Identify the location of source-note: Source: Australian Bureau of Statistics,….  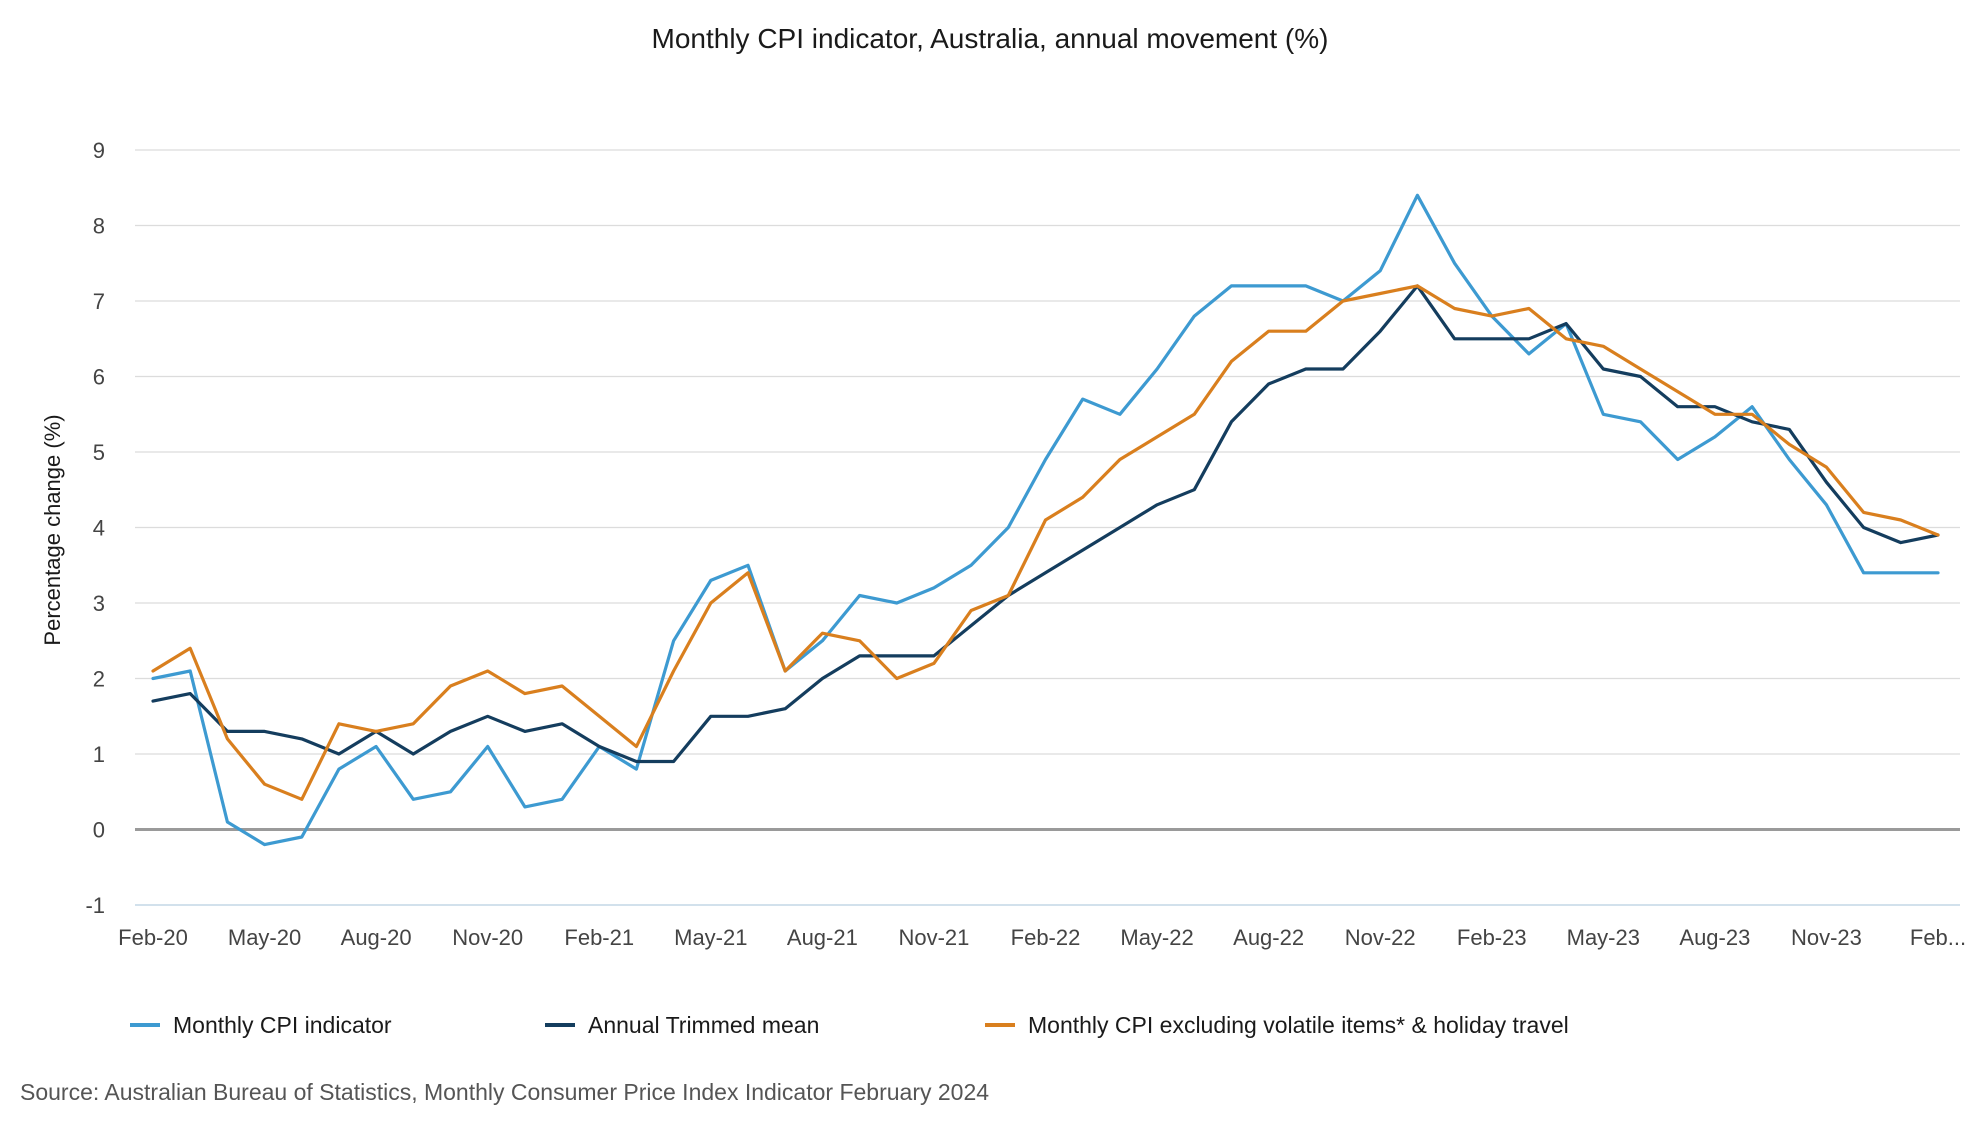
(504, 1092).